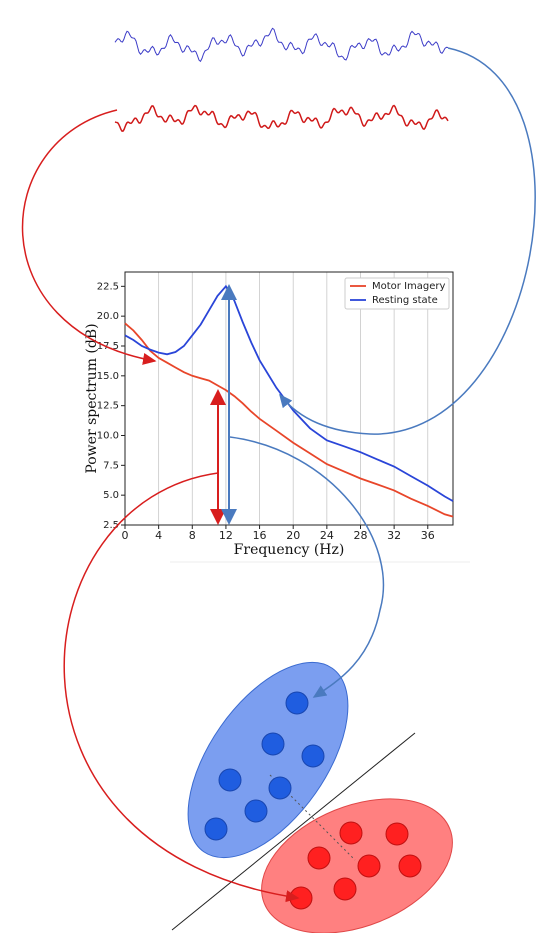 The height and width of the screenshot is (933, 544). What do you see at coordinates (192, 535) in the screenshot?
I see `x-tick-label: 8` at bounding box center [192, 535].